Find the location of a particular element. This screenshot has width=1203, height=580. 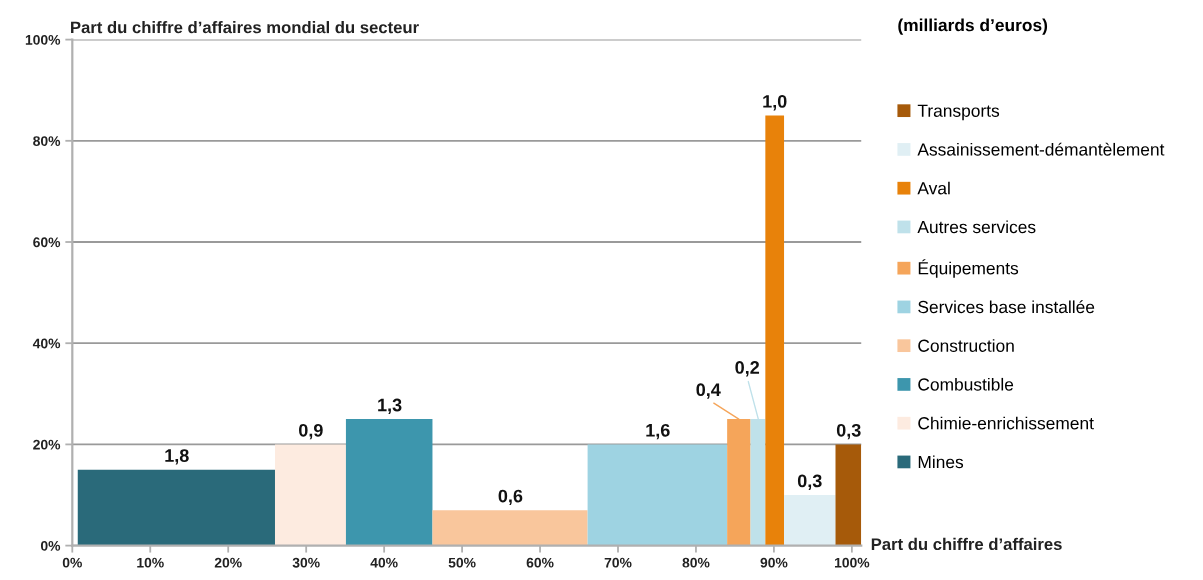

x-tick-label: 40% is located at coordinates (384, 562).